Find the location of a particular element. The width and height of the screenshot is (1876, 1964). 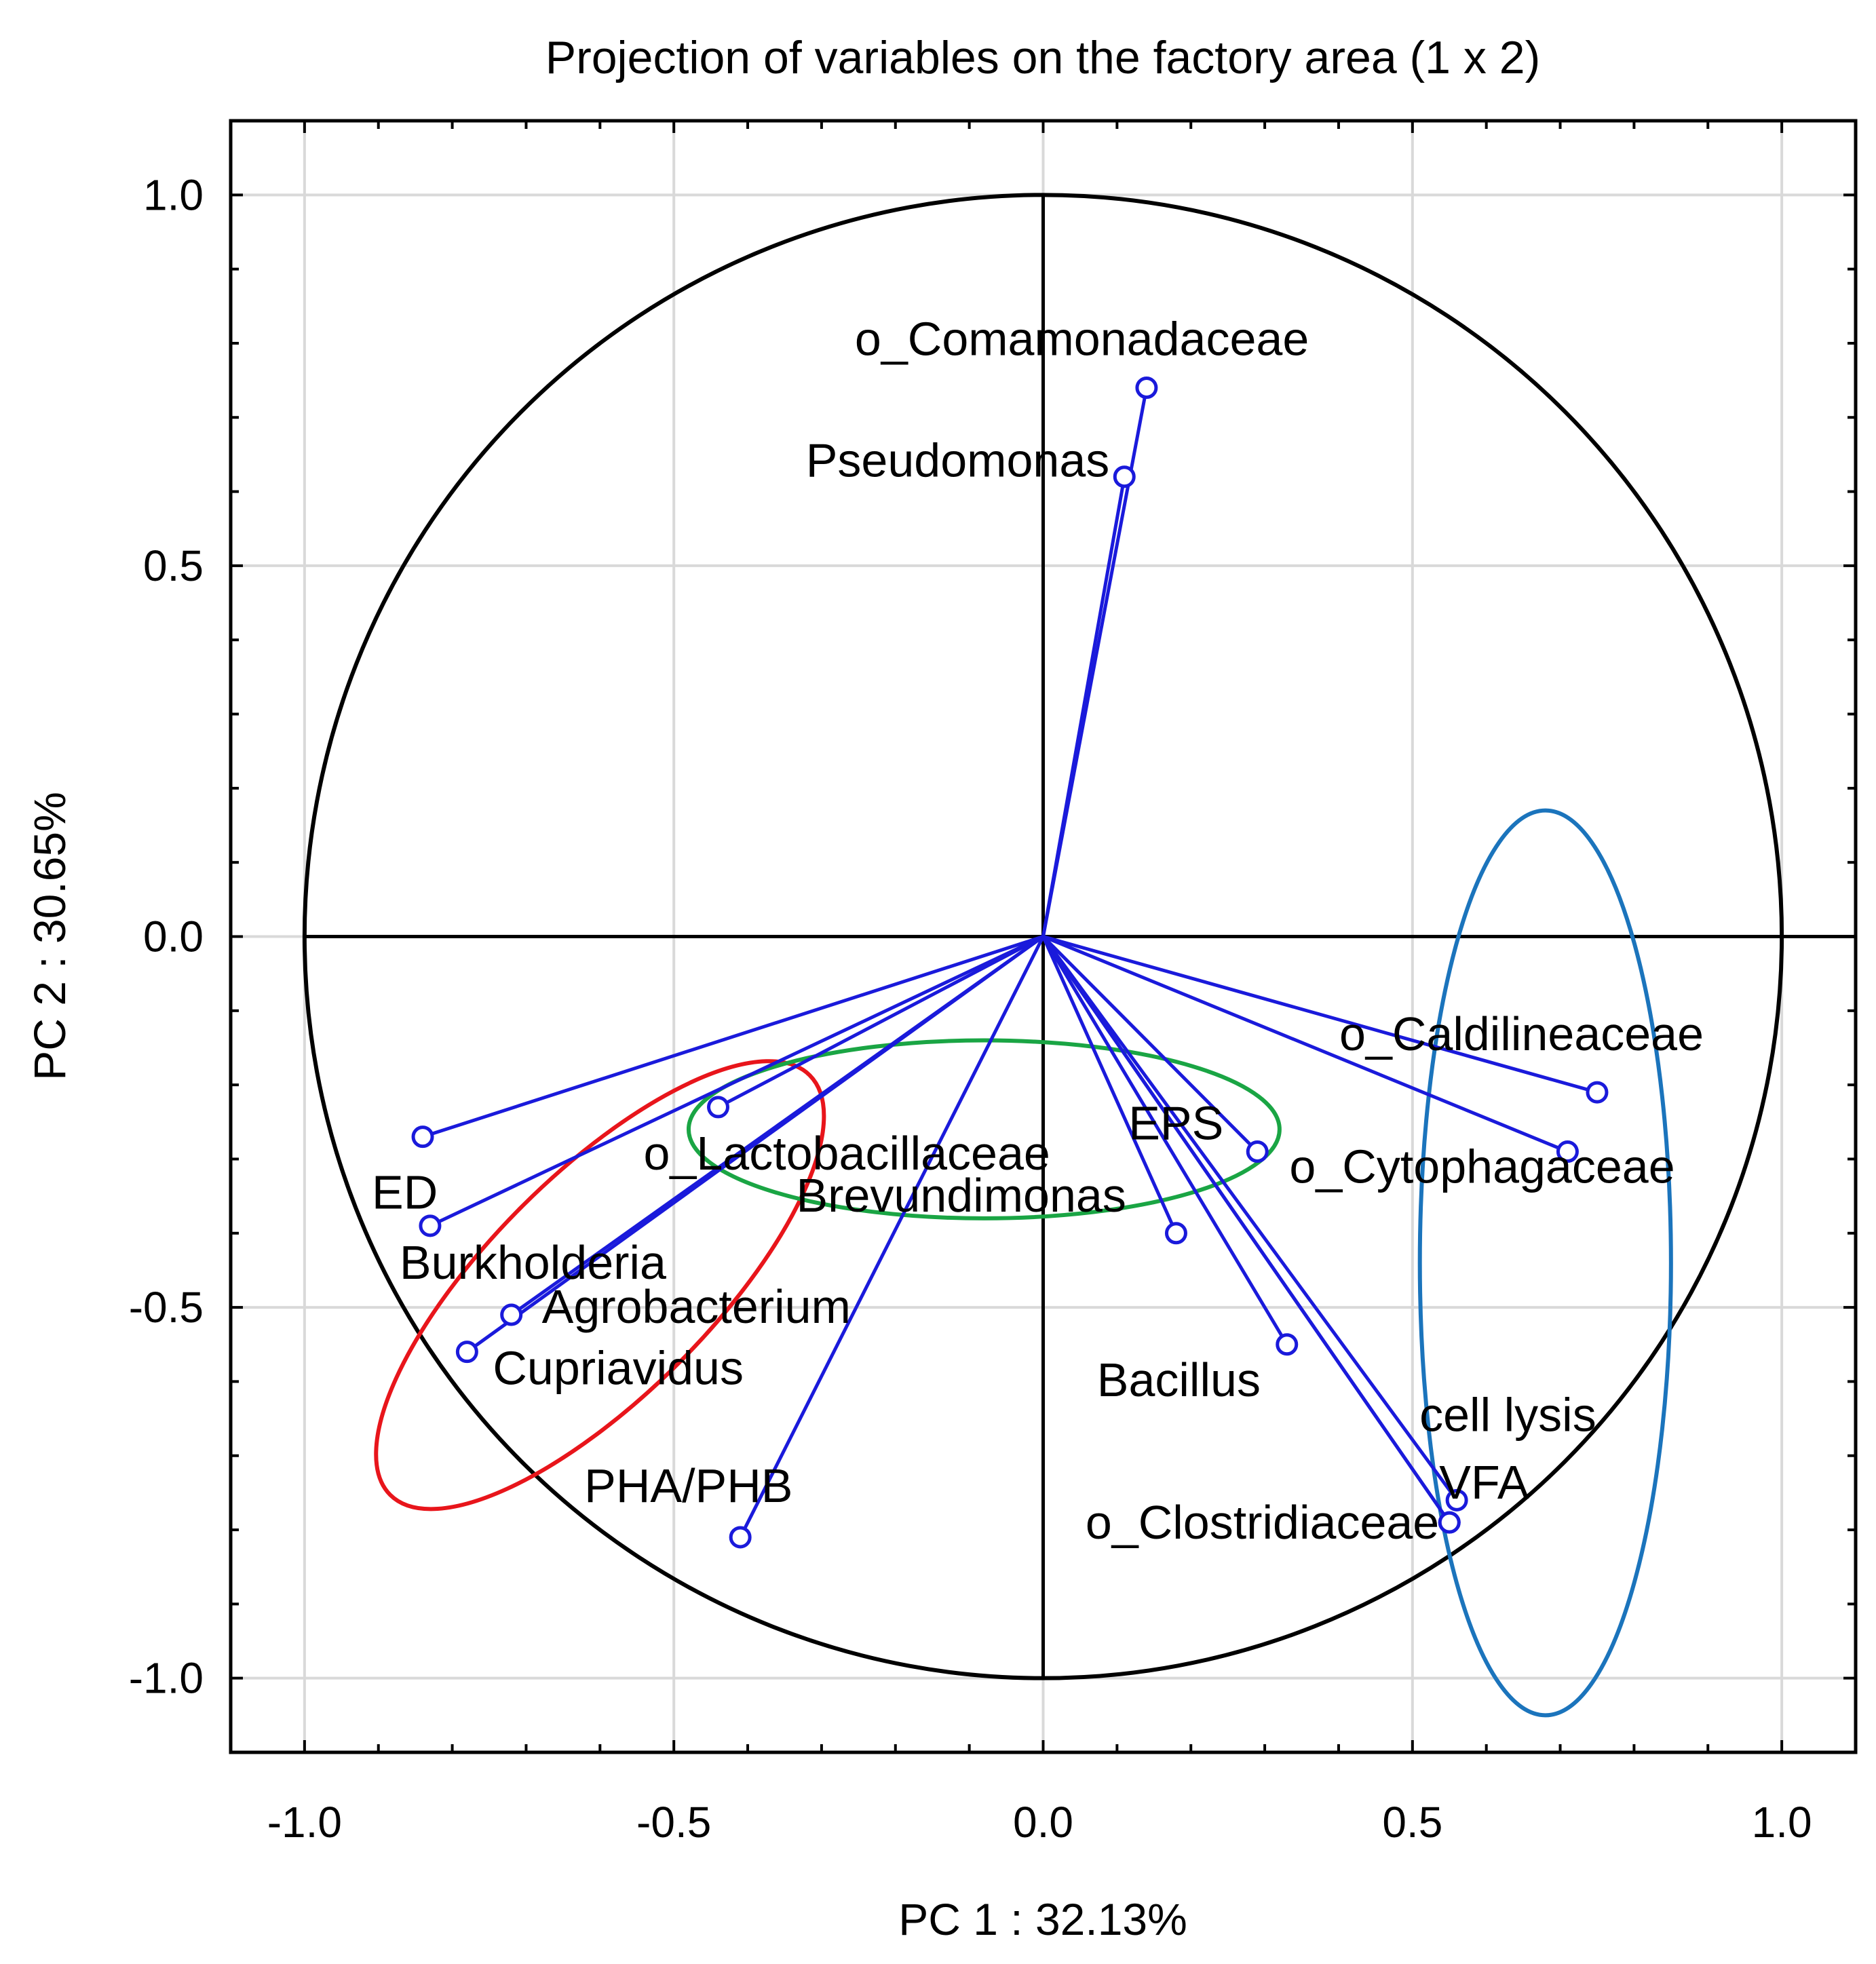

label-o-comamonadaceae: o_Comamonadaceae is located at coordinates (1082, 339).